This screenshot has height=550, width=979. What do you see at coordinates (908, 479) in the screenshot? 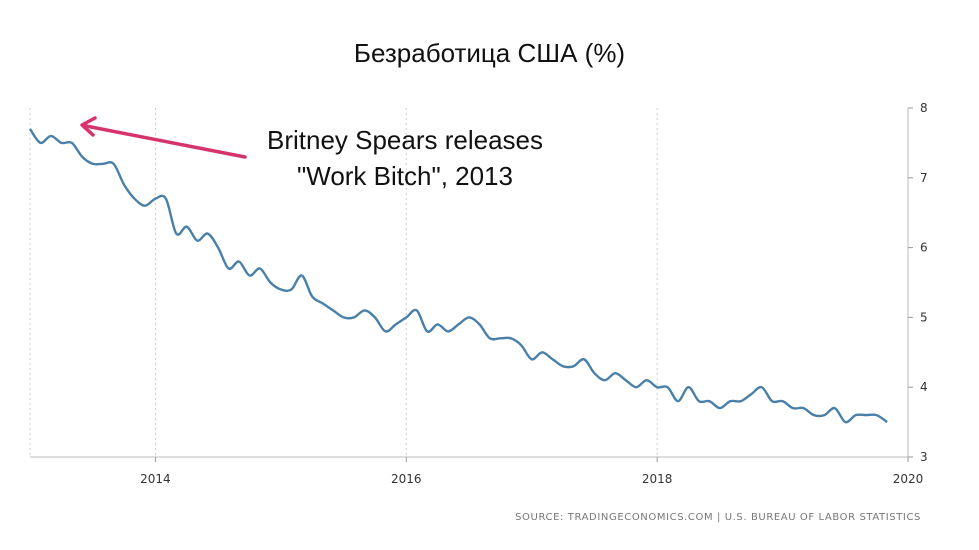
I see `x-tick-label-2020: 2020` at bounding box center [908, 479].